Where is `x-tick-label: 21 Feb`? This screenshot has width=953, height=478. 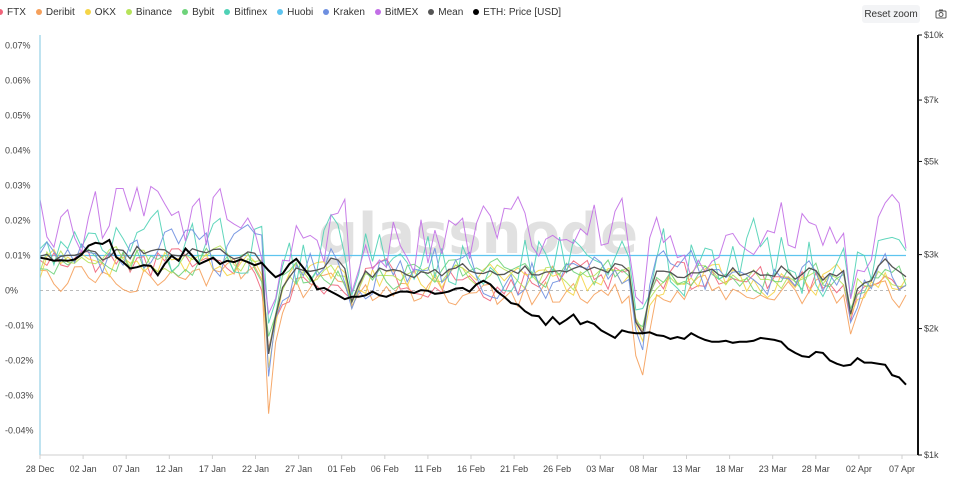 x-tick-label: 21 Feb is located at coordinates (514, 469).